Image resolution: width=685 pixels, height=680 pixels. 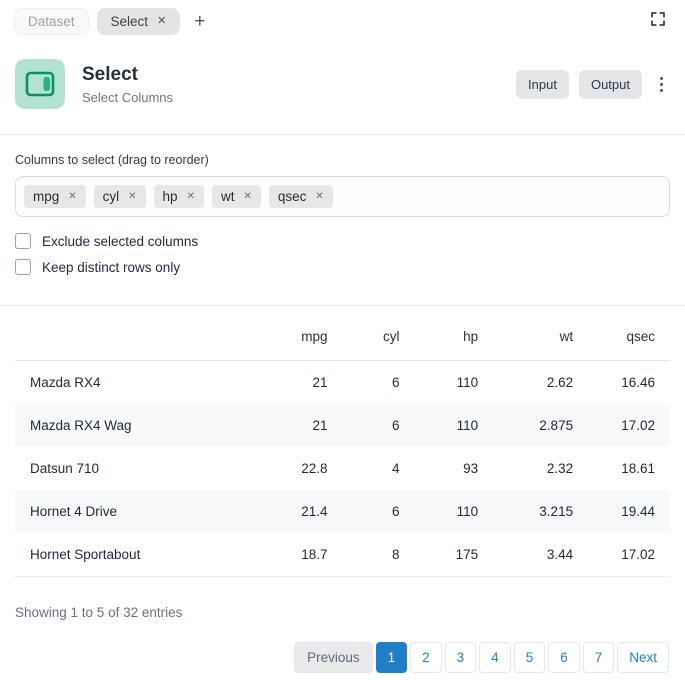 What do you see at coordinates (342, 383) in the screenshot?
I see `table-row: Mazda RX4 21 6 110 2.62 16.46` at bounding box center [342, 383].